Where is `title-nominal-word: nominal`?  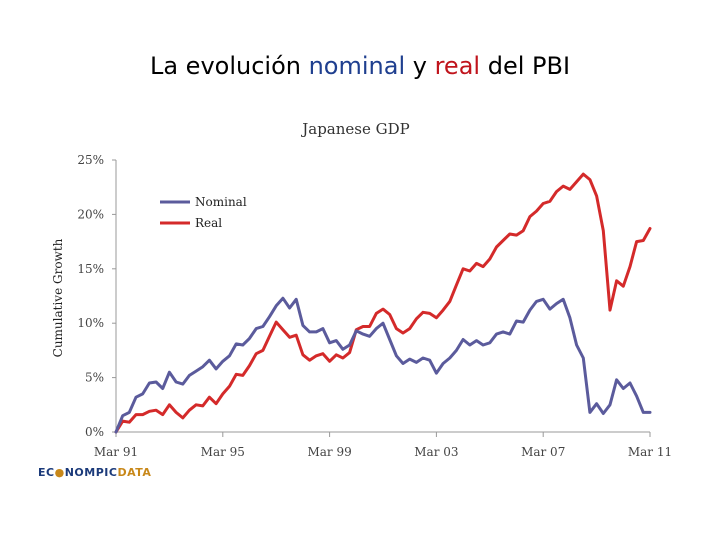
title-nominal-word: nominal is located at coordinates (357, 66).